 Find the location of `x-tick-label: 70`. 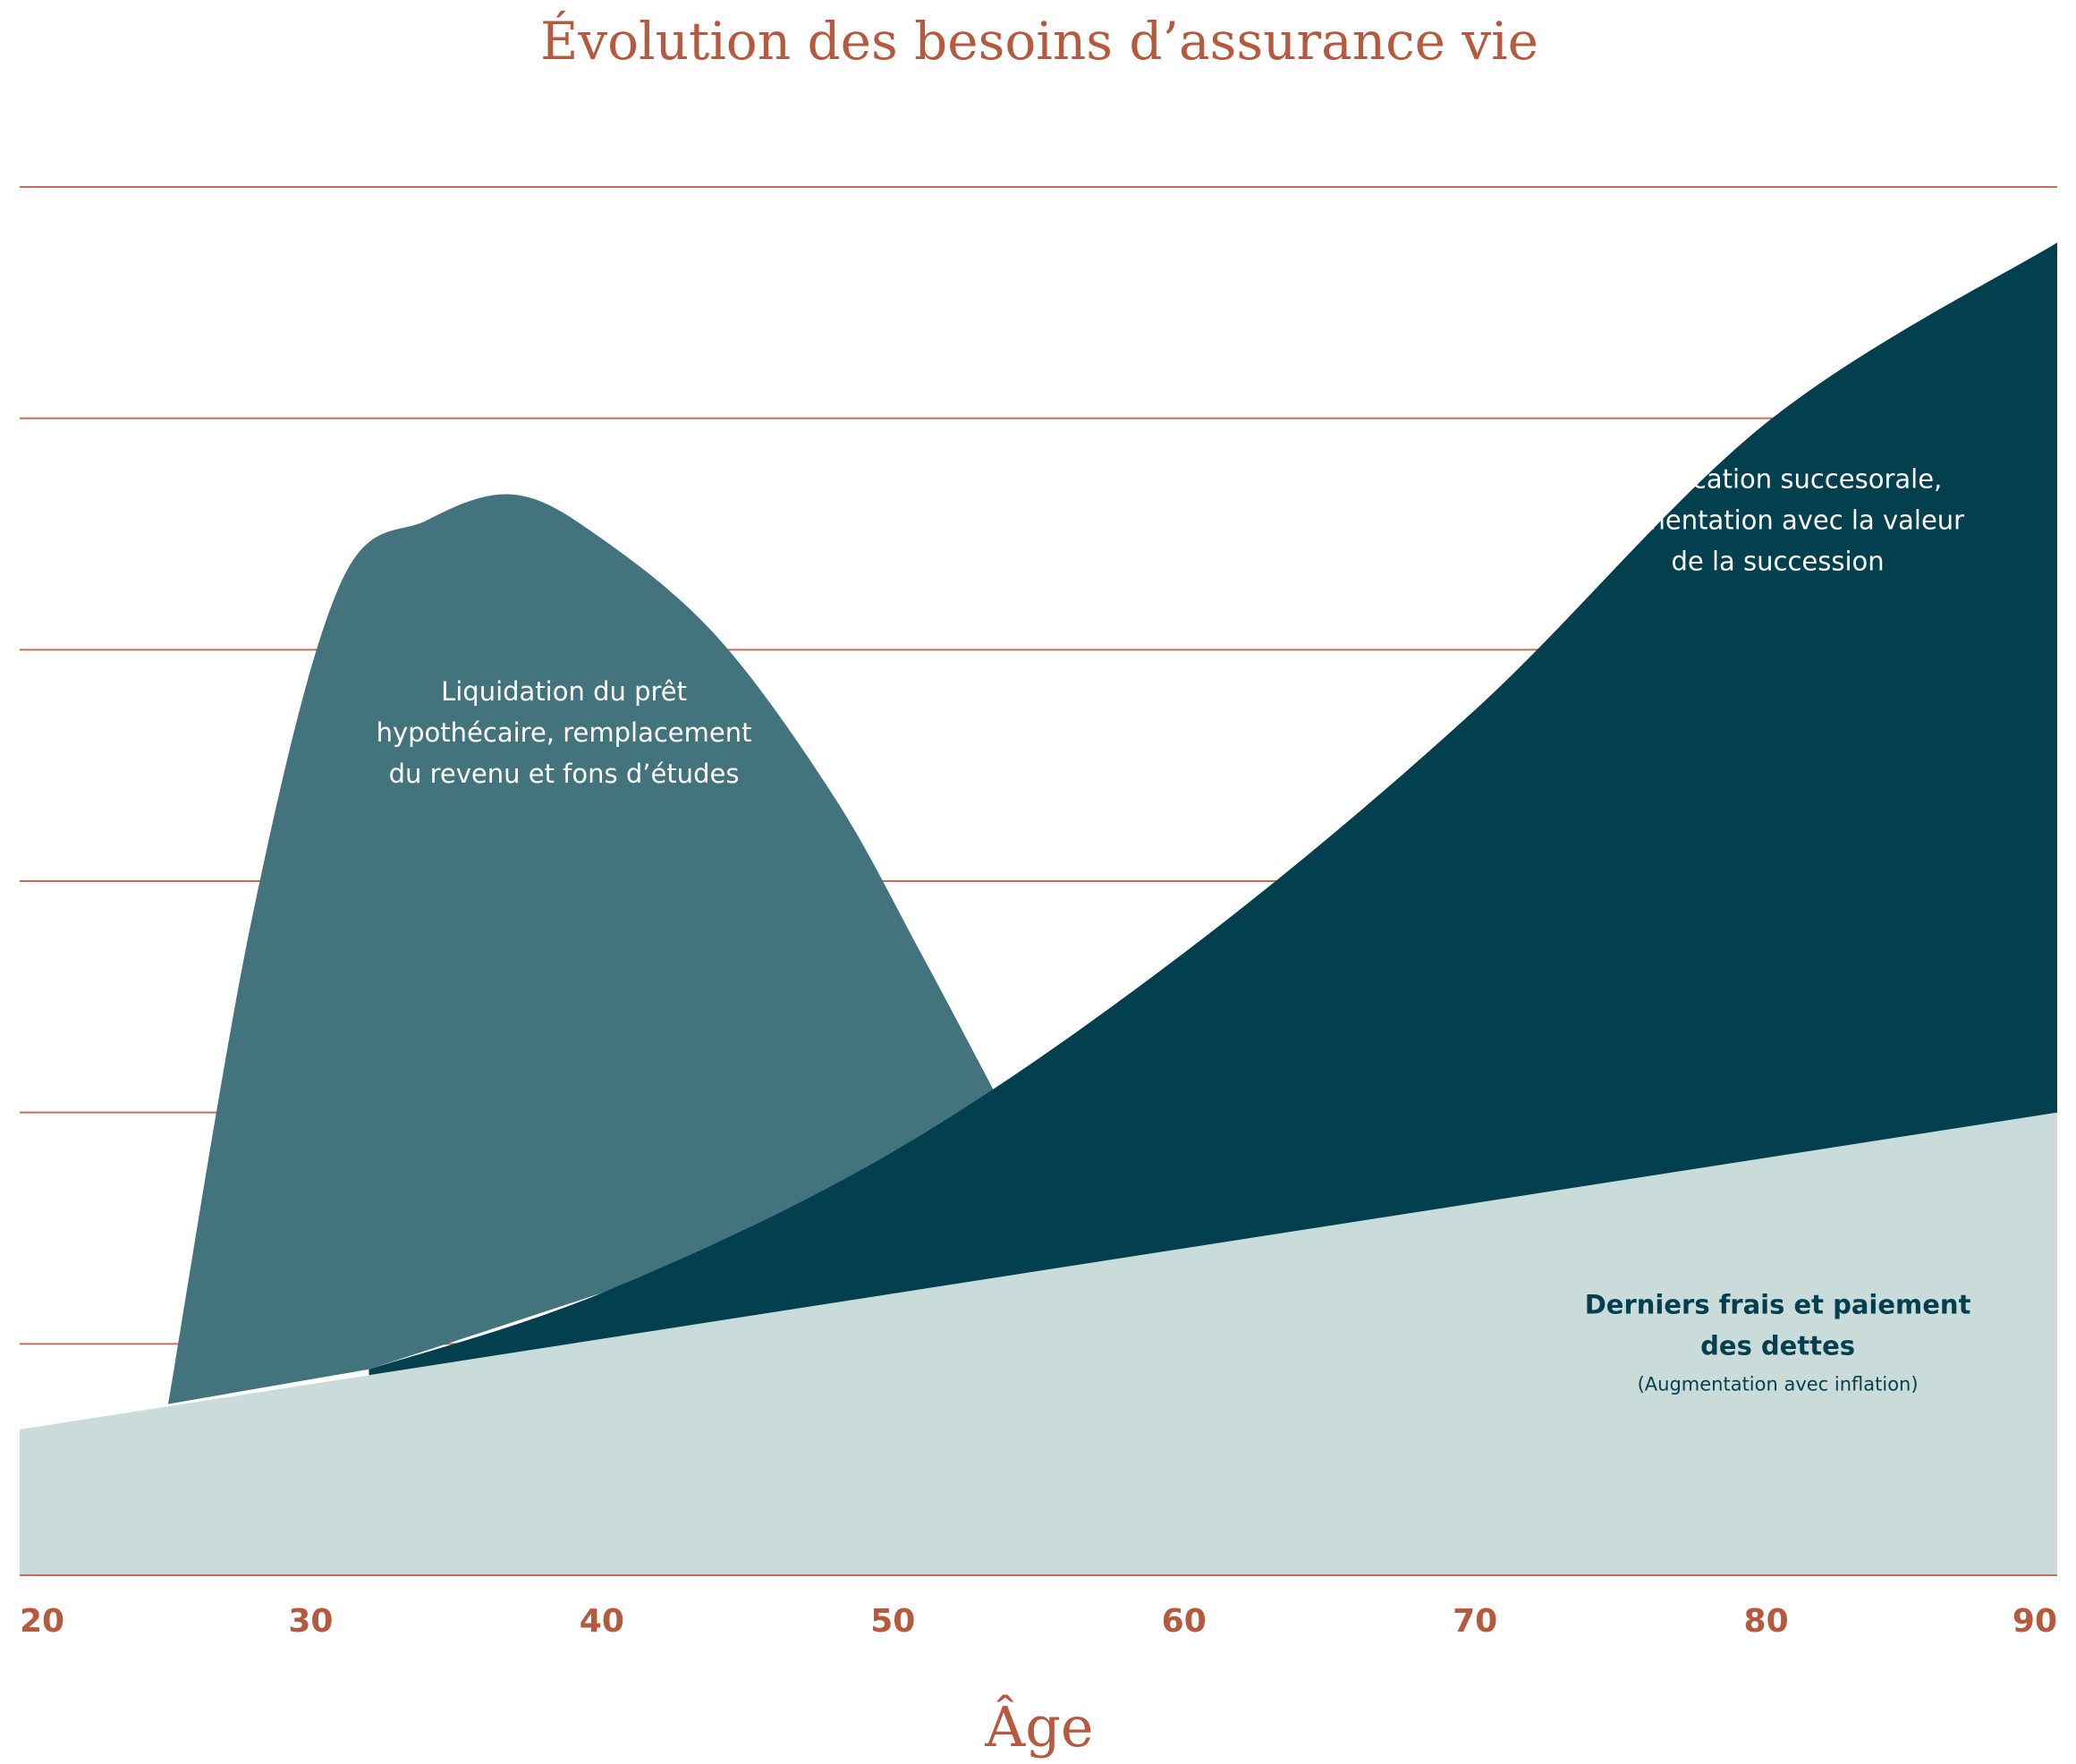

x-tick-label: 70 is located at coordinates (1475, 1621).